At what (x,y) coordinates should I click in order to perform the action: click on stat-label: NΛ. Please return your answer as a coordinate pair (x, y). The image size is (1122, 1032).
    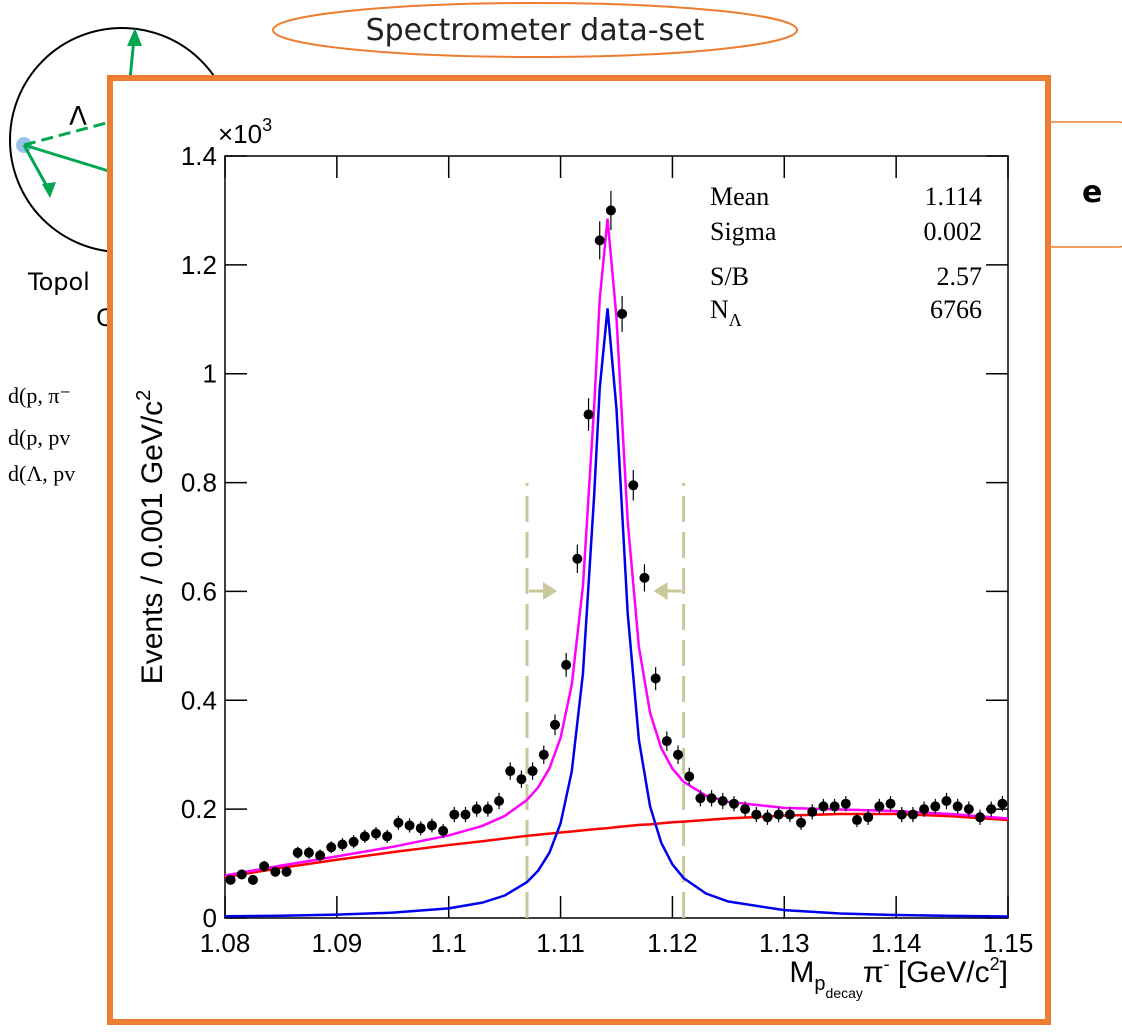
    Looking at the image, I should click on (726, 312).